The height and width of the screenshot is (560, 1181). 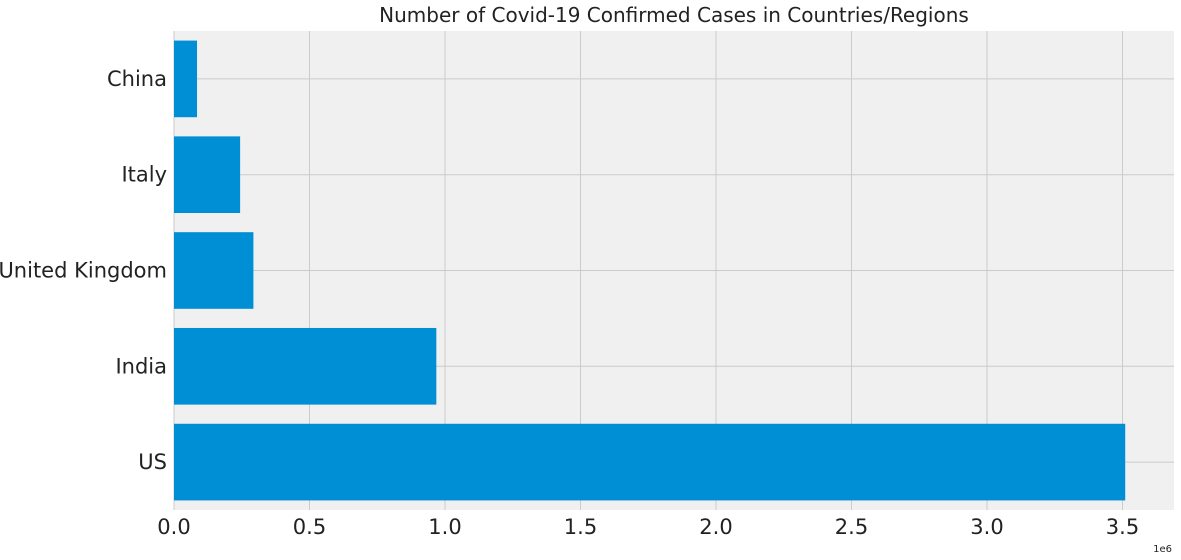 I want to click on y-tick-labels: US India United Kingdom Italy China, so click(x=83, y=270).